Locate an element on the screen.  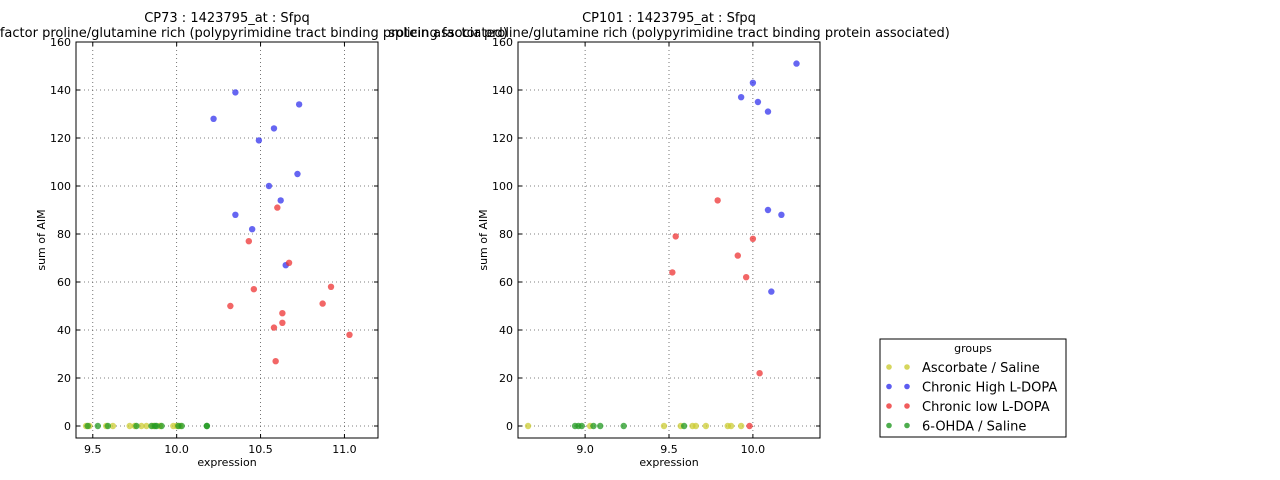
legend-label: 6-OHDA / Saline is located at coordinates (974, 427).